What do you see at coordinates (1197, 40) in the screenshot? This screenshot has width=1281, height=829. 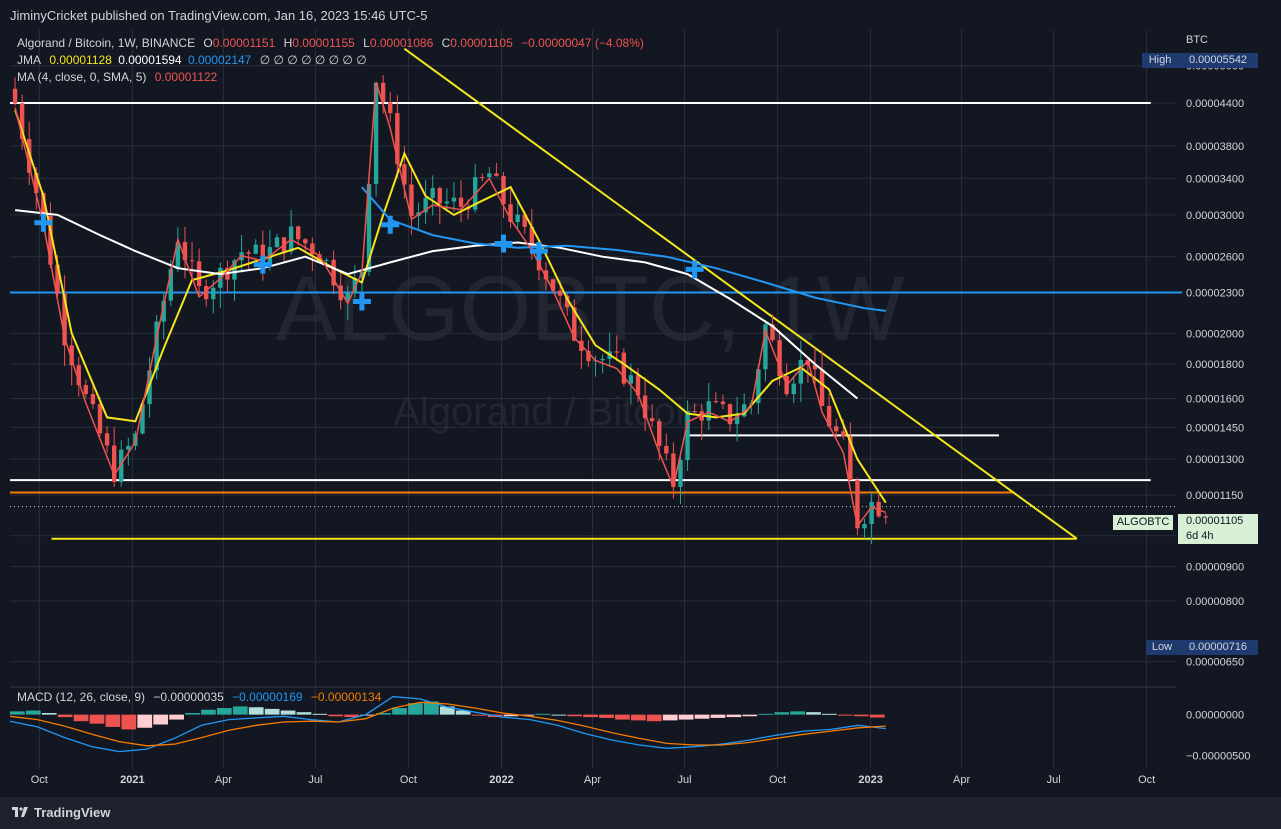 I see `currency-label: BTC` at bounding box center [1197, 40].